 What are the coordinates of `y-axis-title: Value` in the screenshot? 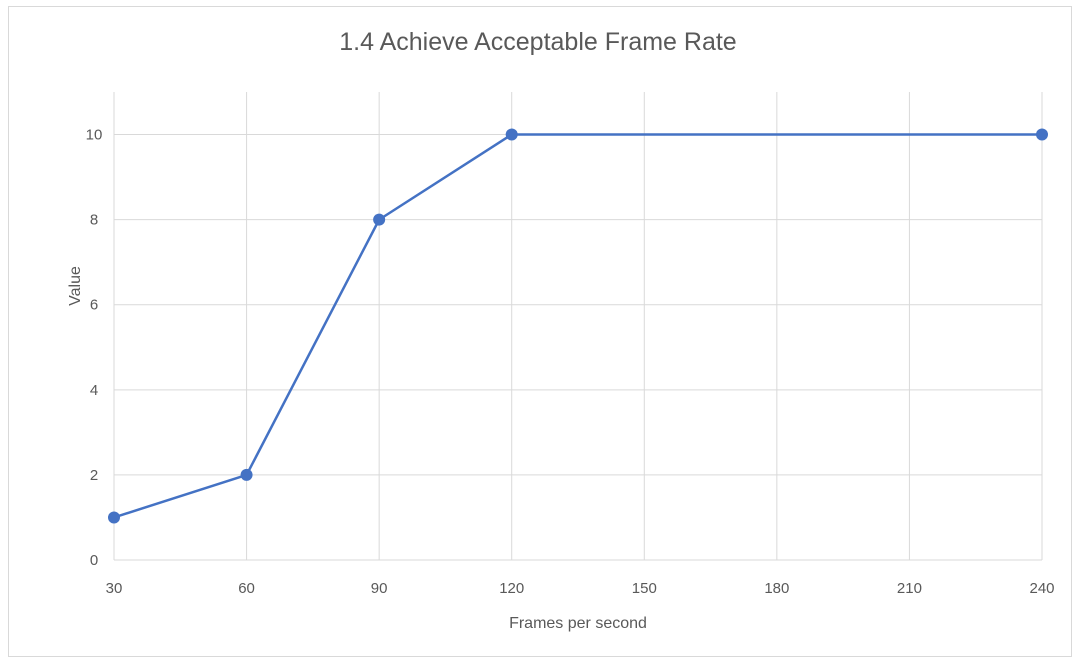 It's located at (75, 286).